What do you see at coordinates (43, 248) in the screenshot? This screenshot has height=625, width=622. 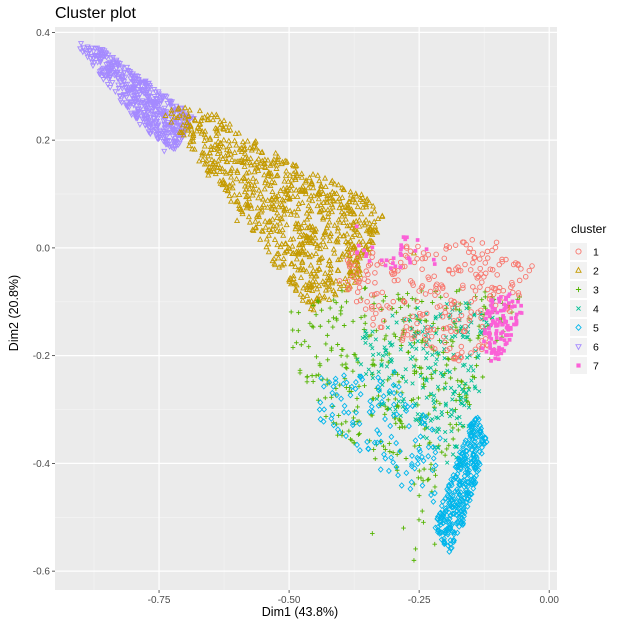 I see `y-tick-label: 0.0` at bounding box center [43, 248].